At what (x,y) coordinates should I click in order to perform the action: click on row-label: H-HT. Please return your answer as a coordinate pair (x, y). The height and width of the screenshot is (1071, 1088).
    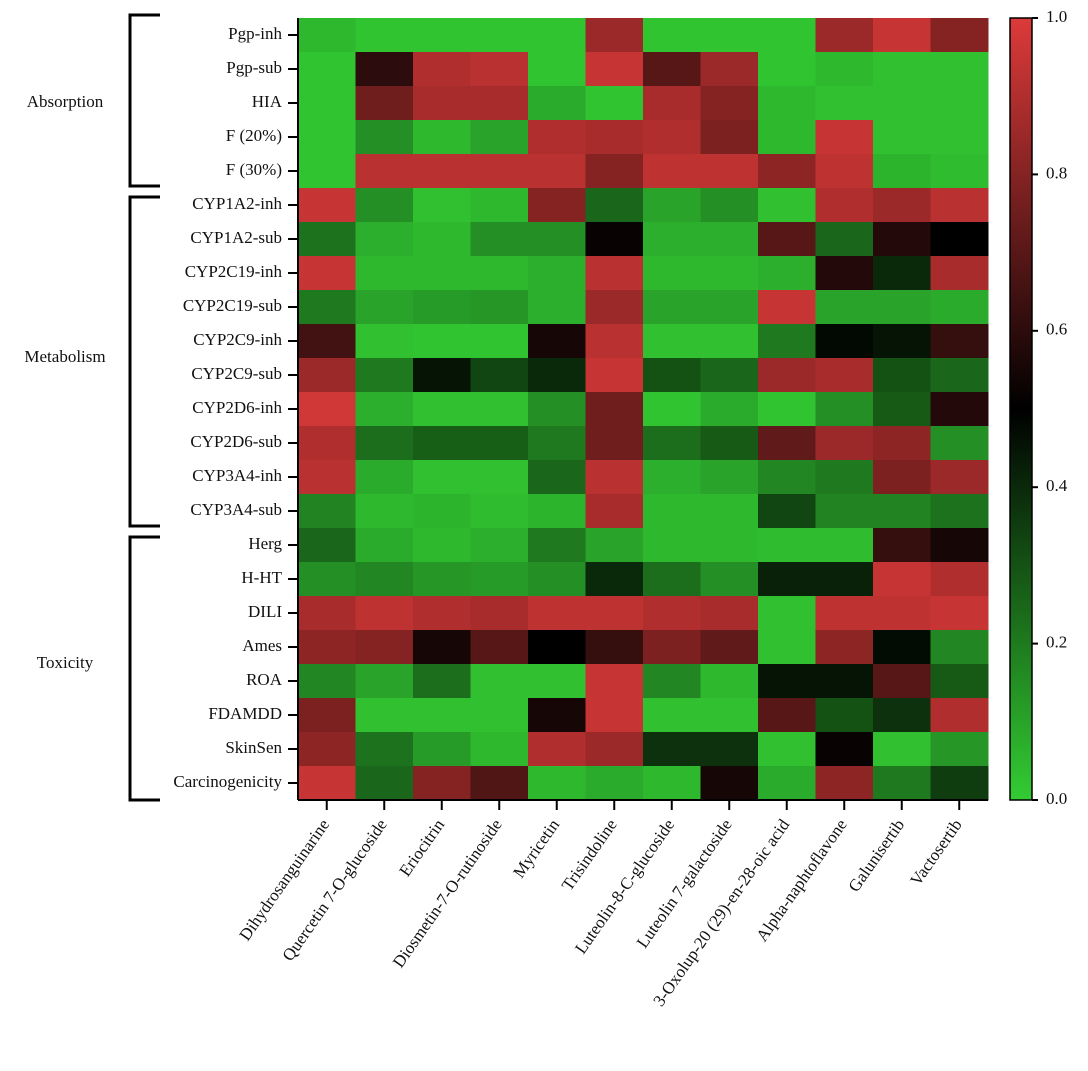
    Looking at the image, I should click on (261, 577).